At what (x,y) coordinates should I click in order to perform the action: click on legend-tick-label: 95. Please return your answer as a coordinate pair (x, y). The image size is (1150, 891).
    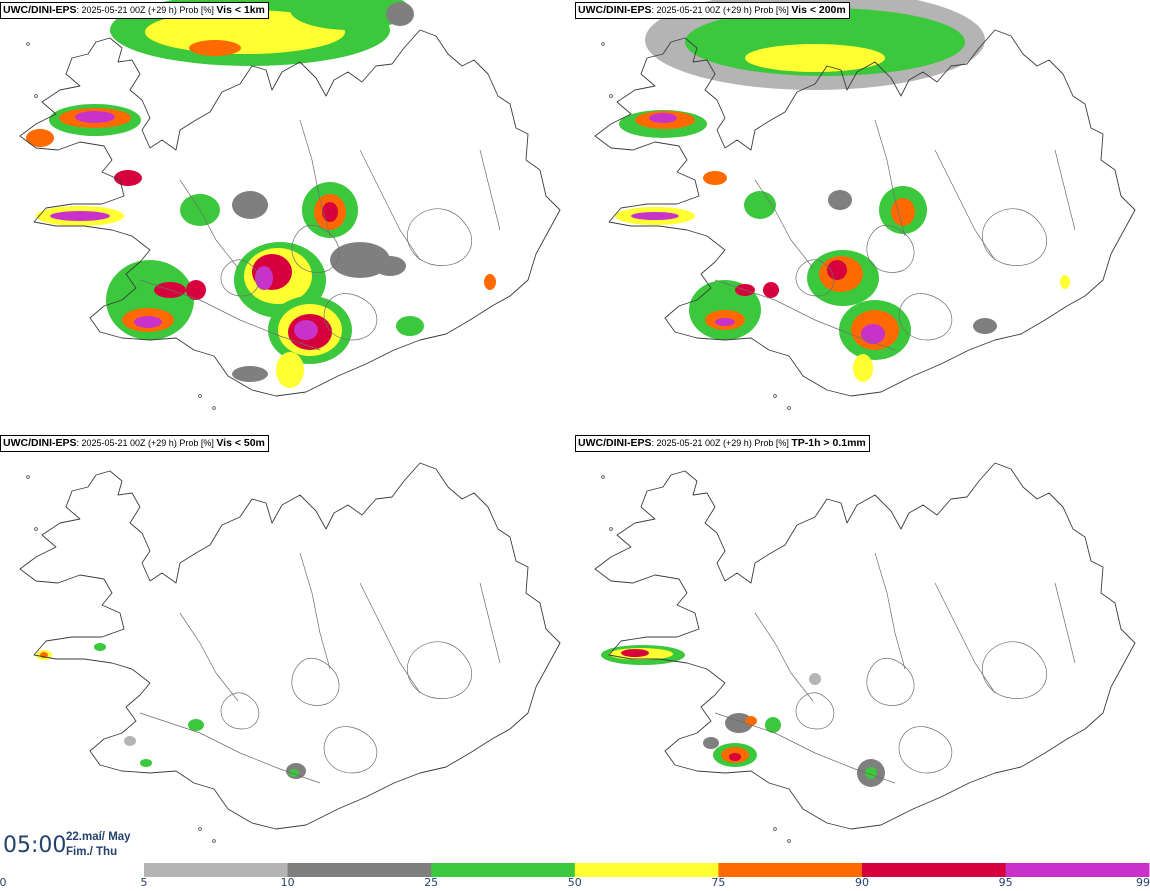
    Looking at the image, I should click on (1006, 882).